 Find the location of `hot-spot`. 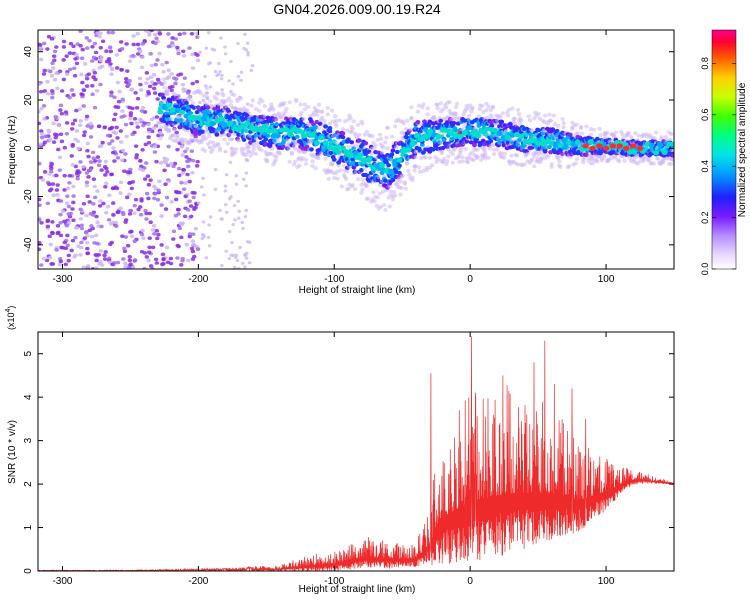

hot-spot is located at coordinates (599, 146).